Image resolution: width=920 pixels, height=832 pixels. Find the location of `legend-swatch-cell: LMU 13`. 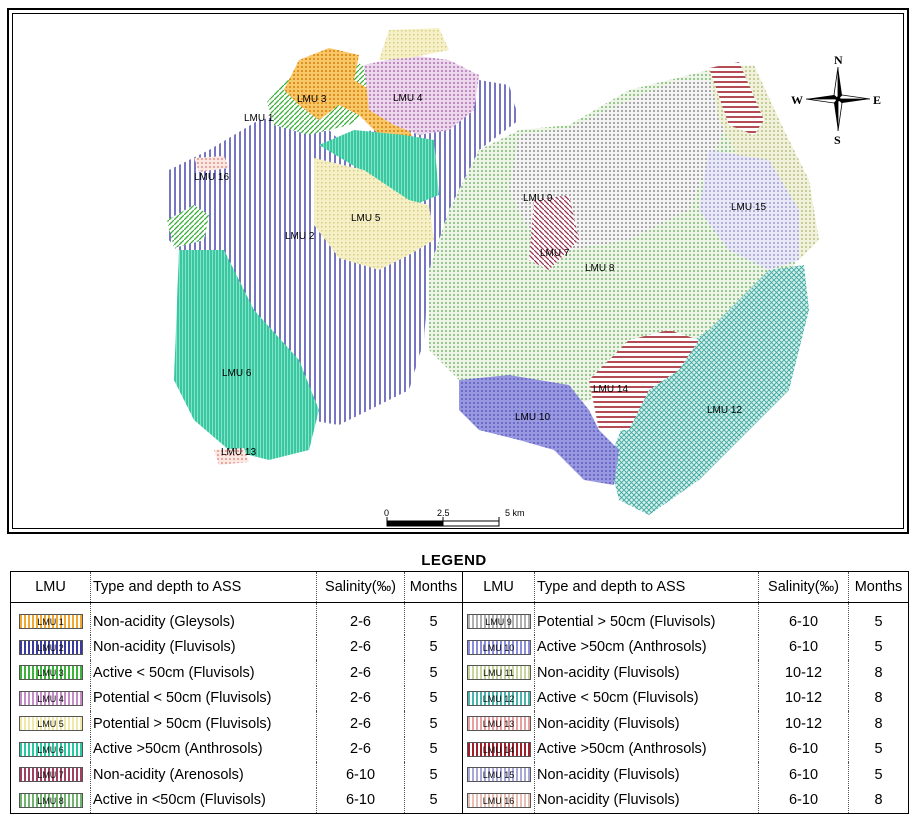

legend-swatch-cell: LMU 13 is located at coordinates (498, 724).